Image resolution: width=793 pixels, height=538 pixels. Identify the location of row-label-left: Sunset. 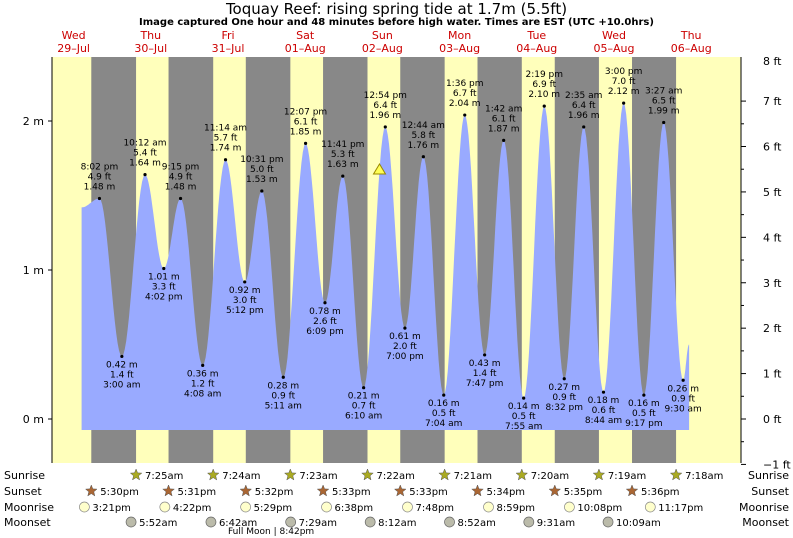
(23, 491).